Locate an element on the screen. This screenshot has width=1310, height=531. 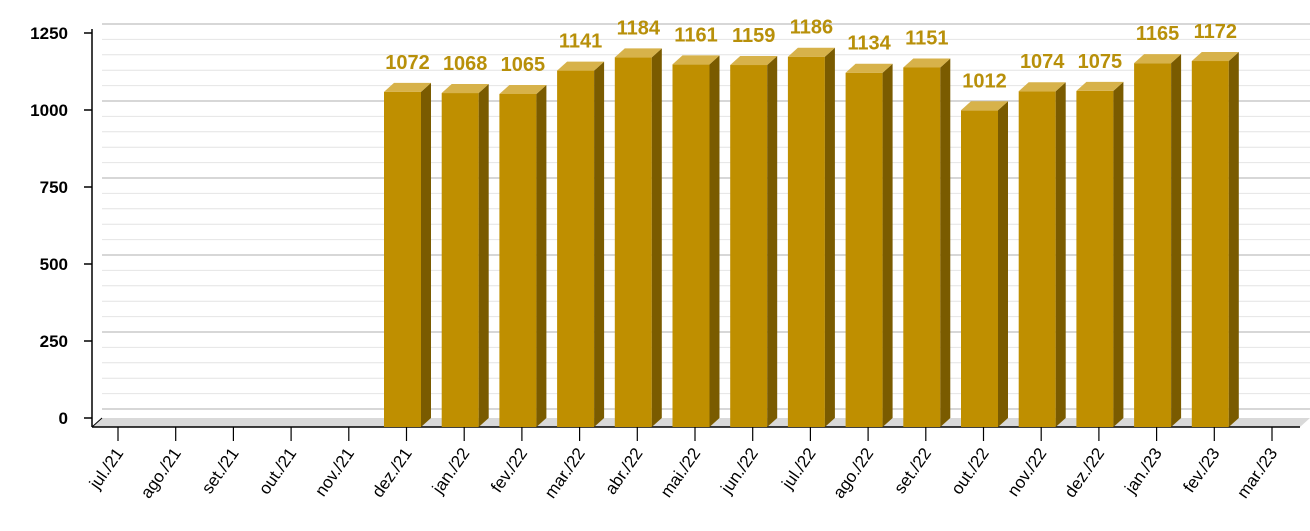
bar-value-label: 1065 is located at coordinates (523, 65).